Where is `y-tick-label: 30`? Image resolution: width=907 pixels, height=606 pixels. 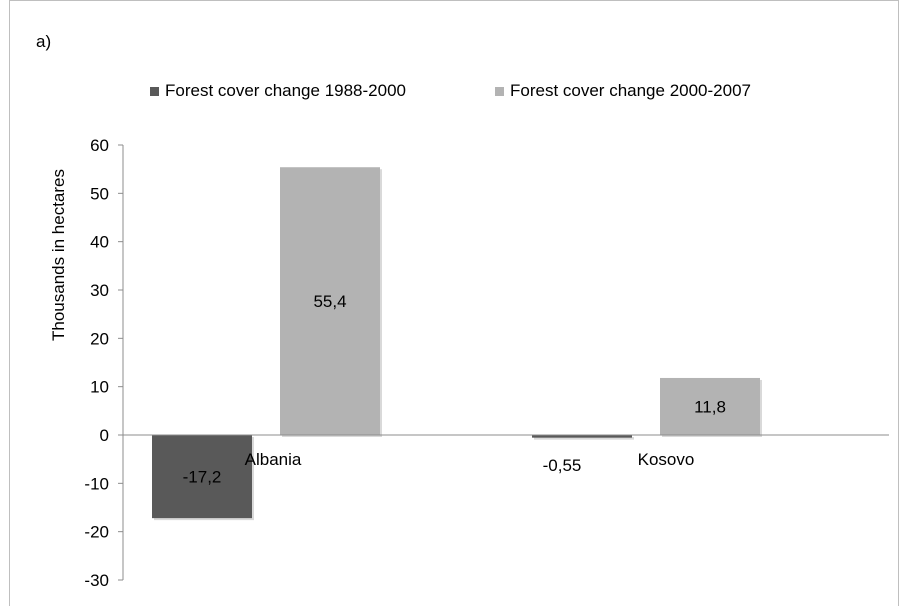 y-tick-label: 30 is located at coordinates (99, 290).